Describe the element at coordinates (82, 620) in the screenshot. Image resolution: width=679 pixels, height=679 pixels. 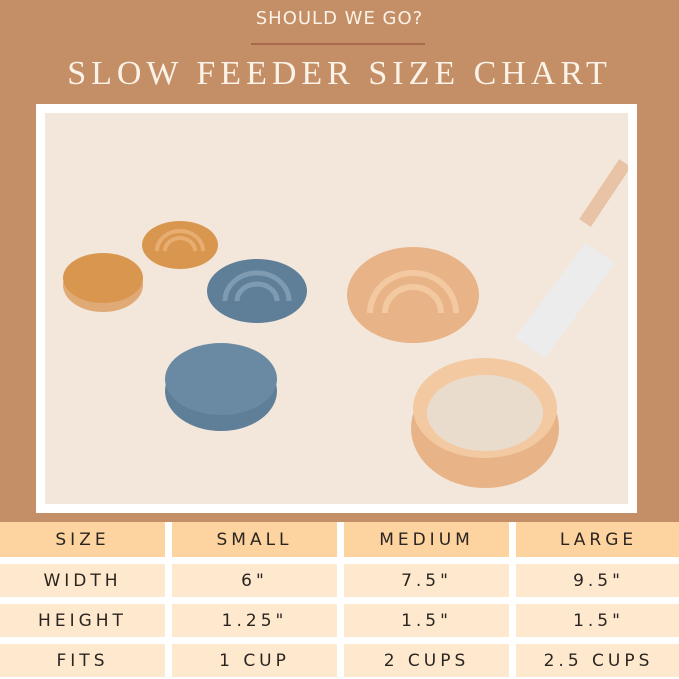
I see `row-label-height: HEIGHT` at that location.